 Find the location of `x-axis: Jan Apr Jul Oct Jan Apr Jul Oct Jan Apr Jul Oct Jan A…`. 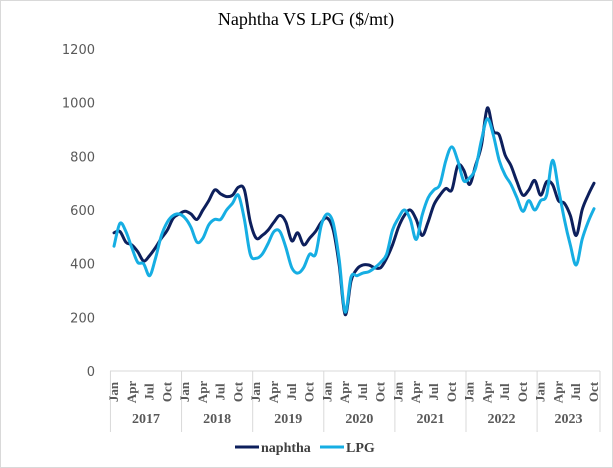

x-axis: Jan Apr Jul Oct Jan Apr Jul Oct Jan Apr Jul Oct Jan A… is located at coordinates (353, 401).